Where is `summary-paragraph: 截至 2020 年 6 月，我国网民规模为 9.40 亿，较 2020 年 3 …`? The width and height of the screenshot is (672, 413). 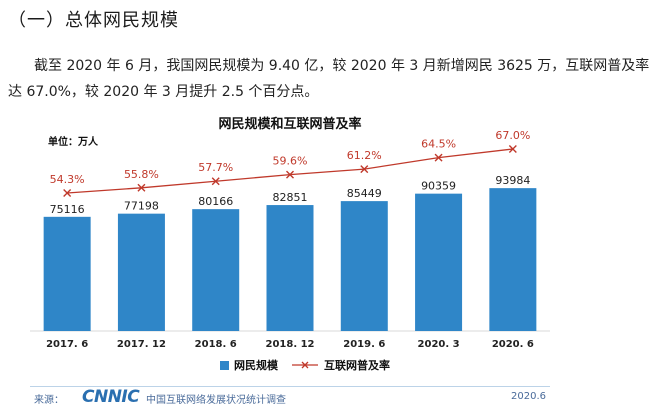
summary-paragraph: 截至 2020 年 6 月，我国网民规模为 9.40 亿，较 2020 年 3 … is located at coordinates (329, 79).